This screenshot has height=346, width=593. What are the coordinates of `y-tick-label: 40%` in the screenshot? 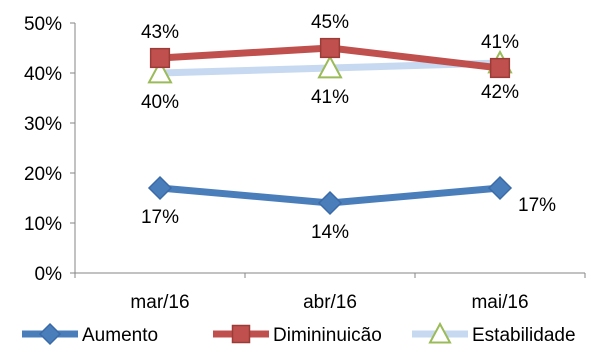 It's located at (43, 74).